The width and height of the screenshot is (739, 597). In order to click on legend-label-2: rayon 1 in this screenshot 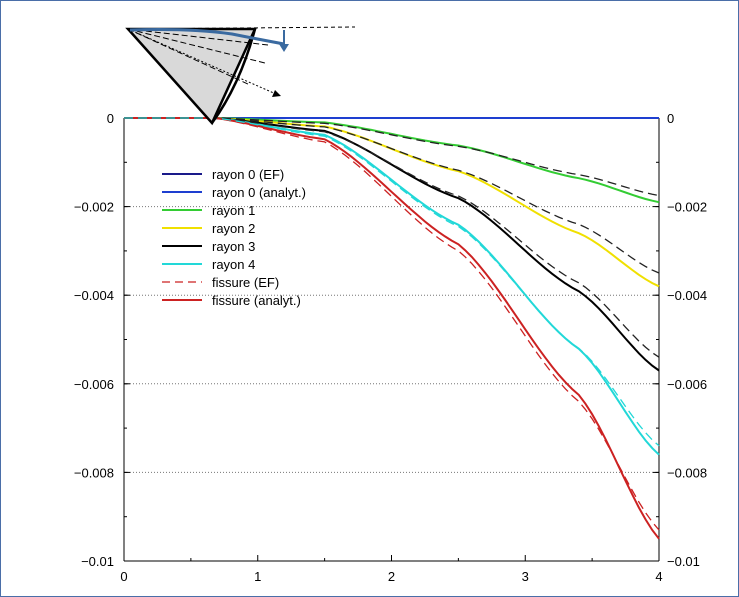, I will do `click(233, 210)`.